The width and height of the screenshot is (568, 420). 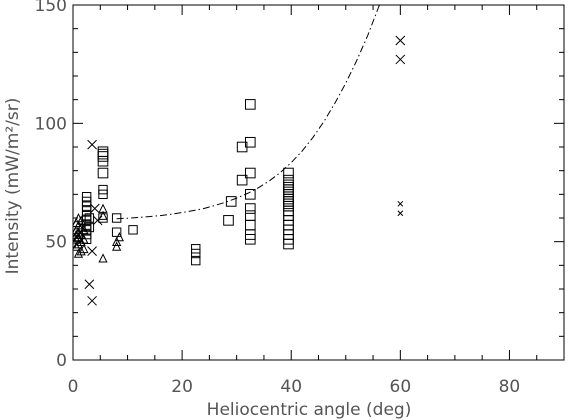 I want to click on y-tick-label: 150, so click(x=51, y=8).